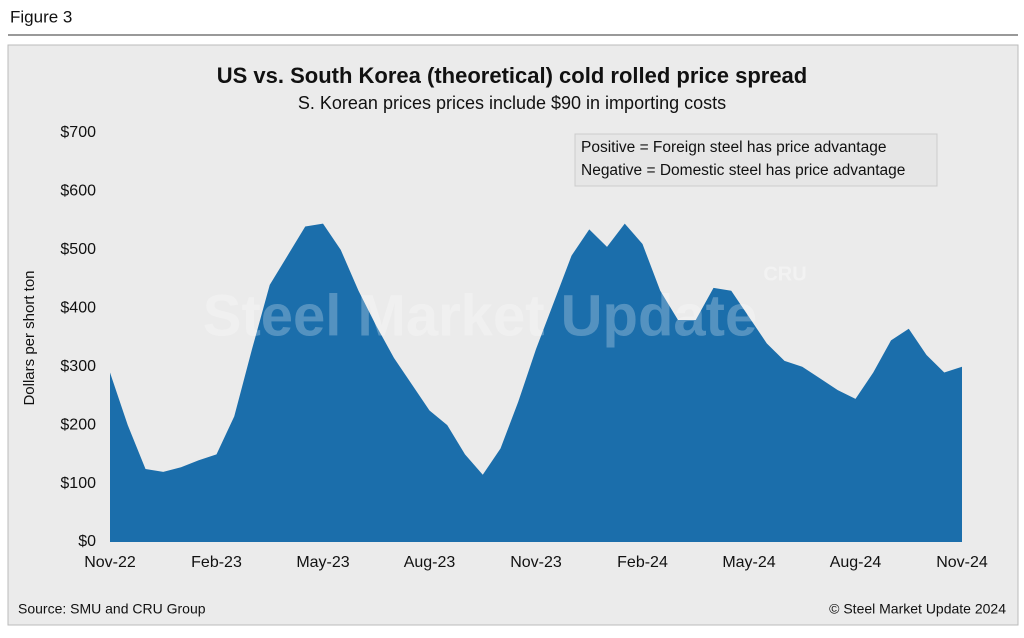 This screenshot has width=1024, height=638. I want to click on watermark: CRU, so click(784, 274).